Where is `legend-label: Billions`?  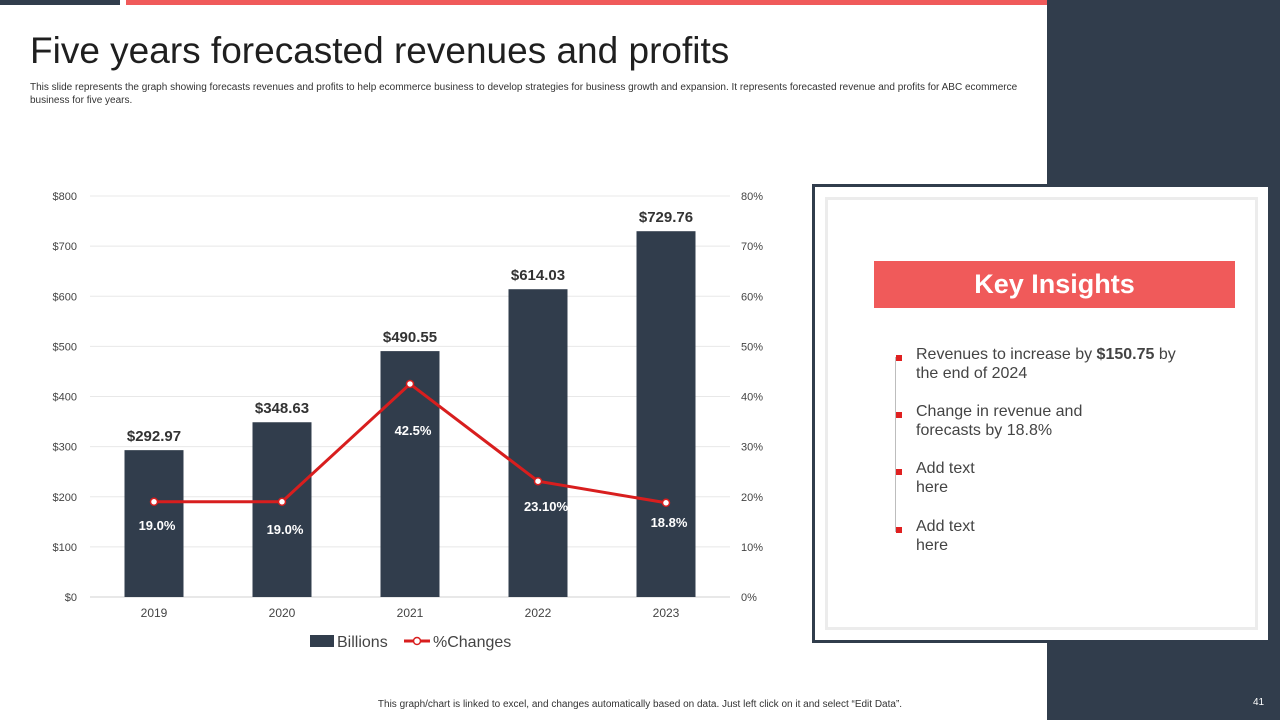
legend-label: Billions is located at coordinates (362, 642).